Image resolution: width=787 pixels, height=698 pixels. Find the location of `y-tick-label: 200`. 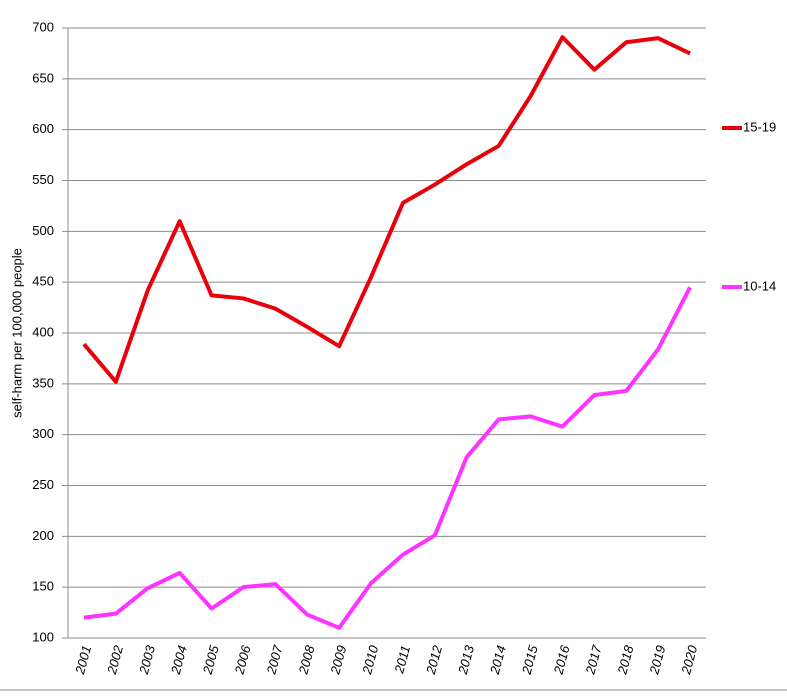

y-tick-label: 200 is located at coordinates (43, 535).